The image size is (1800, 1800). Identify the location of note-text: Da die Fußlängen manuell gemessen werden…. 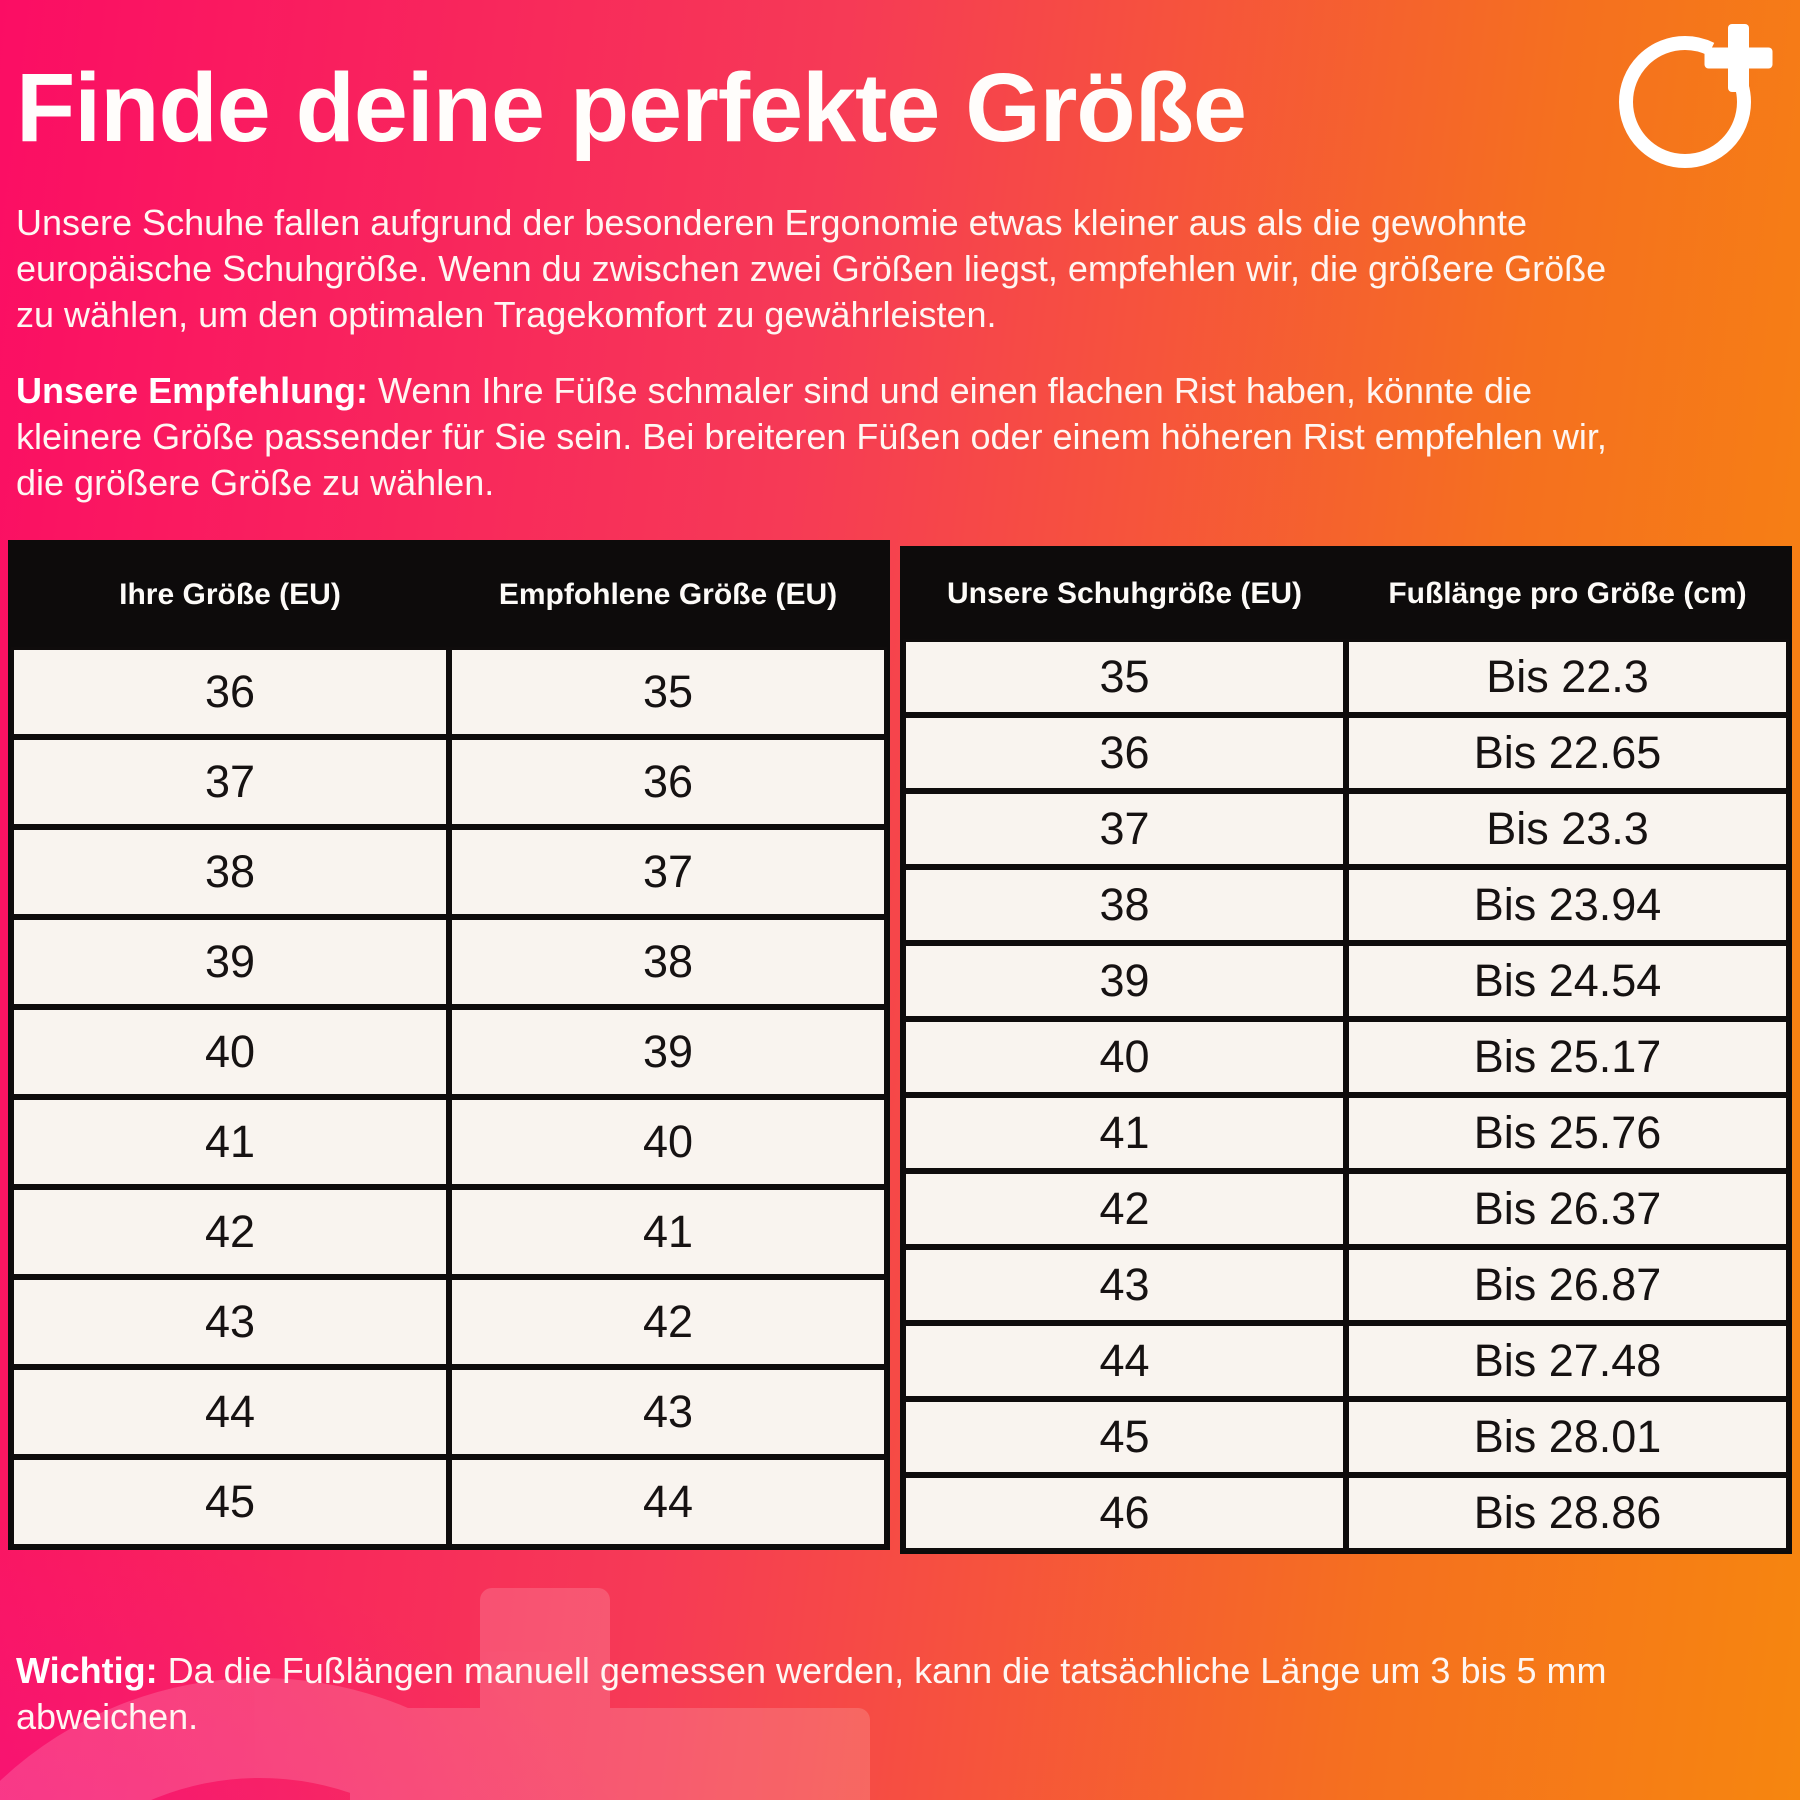
(811, 1694).